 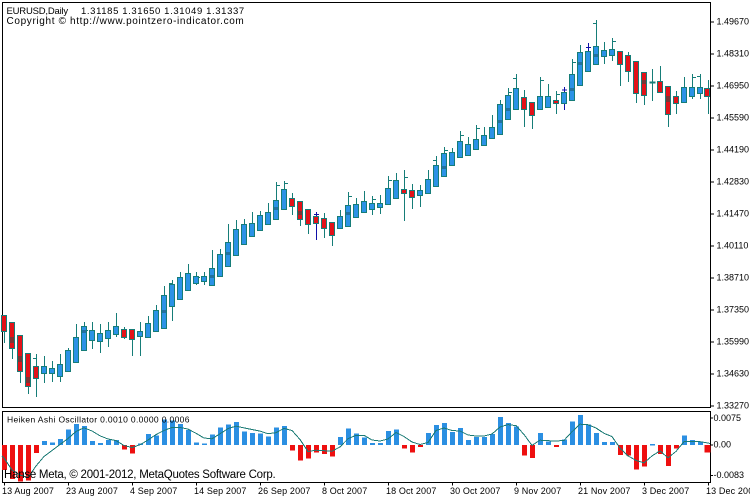 What do you see at coordinates (733, 54) in the screenshot?
I see `svg-text: 1.48310` at bounding box center [733, 54].